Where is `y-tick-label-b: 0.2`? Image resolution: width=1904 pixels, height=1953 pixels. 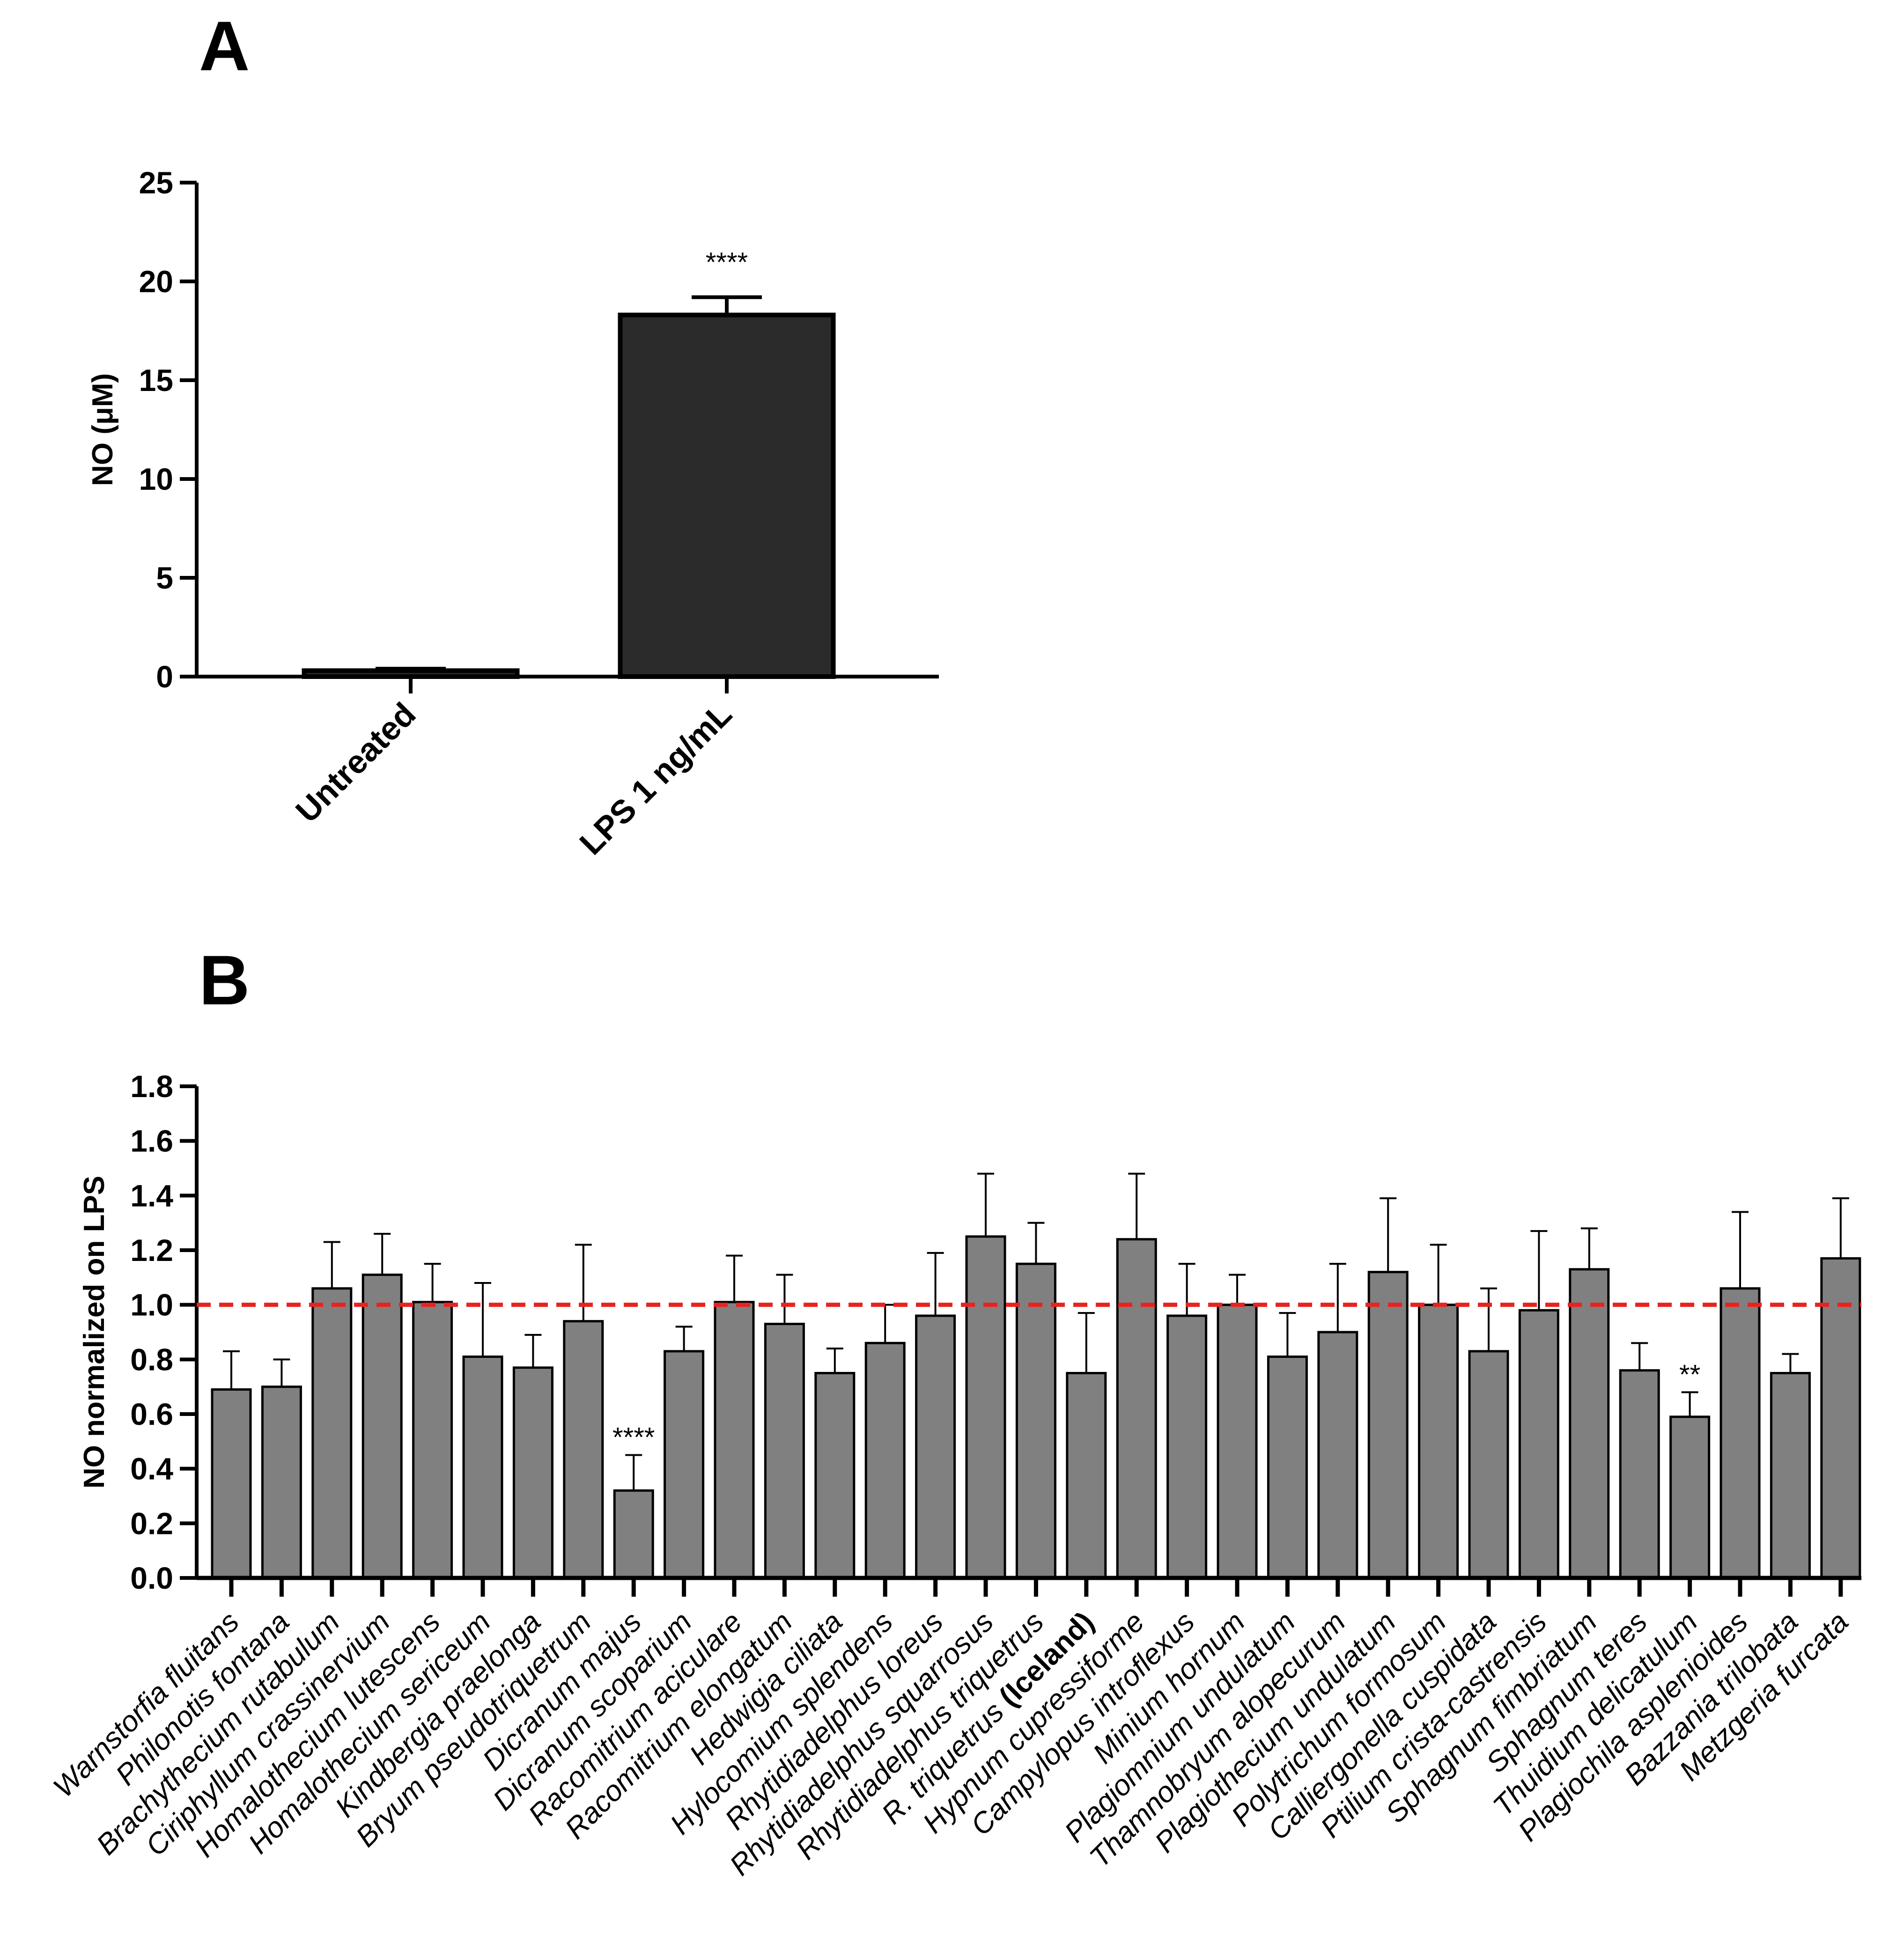
y-tick-label-b: 0.2 is located at coordinates (151, 1523).